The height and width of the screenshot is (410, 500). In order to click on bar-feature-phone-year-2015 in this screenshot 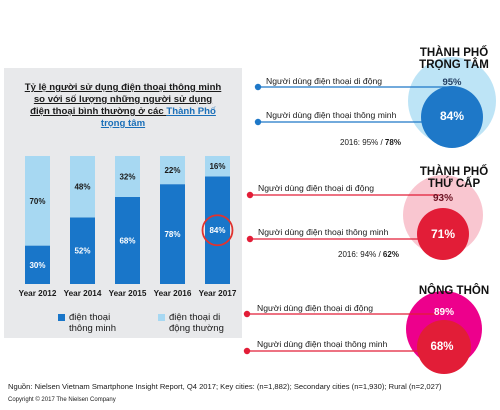, I will do `click(127, 176)`.